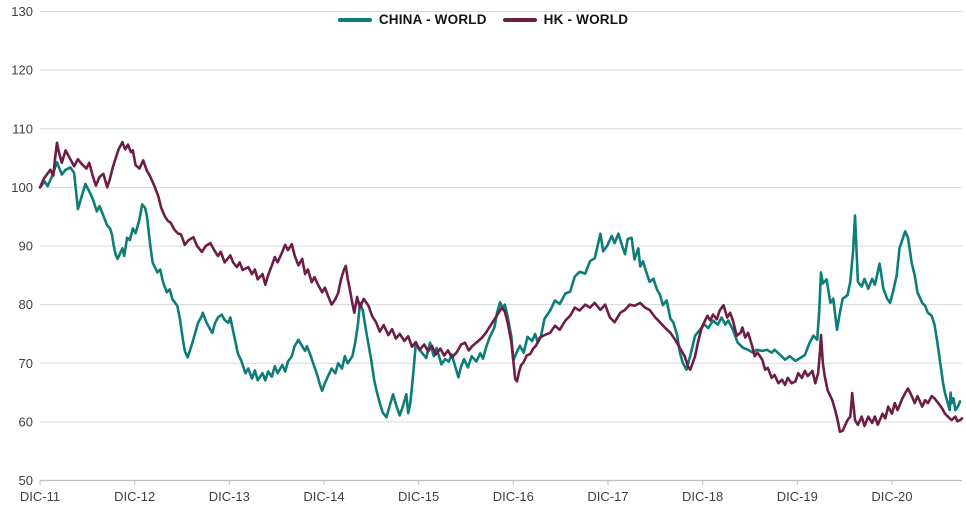 This screenshot has width=966, height=513. What do you see at coordinates (22, 187) in the screenshot?
I see `y-tick-label: 100` at bounding box center [22, 187].